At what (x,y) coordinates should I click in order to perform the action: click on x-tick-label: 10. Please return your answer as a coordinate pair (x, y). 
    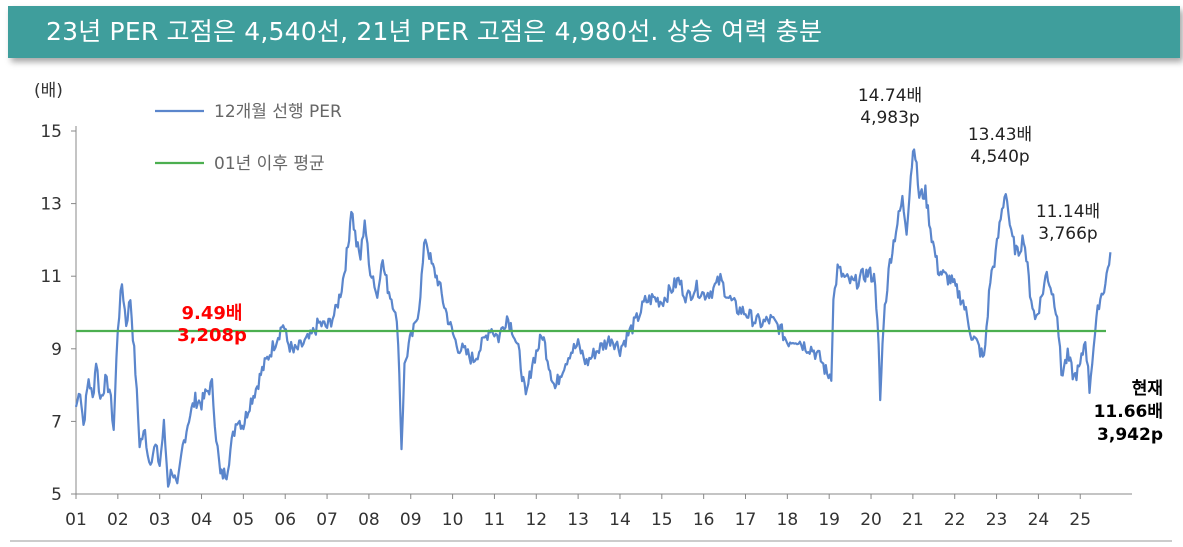
    Looking at the image, I should click on (453, 520).